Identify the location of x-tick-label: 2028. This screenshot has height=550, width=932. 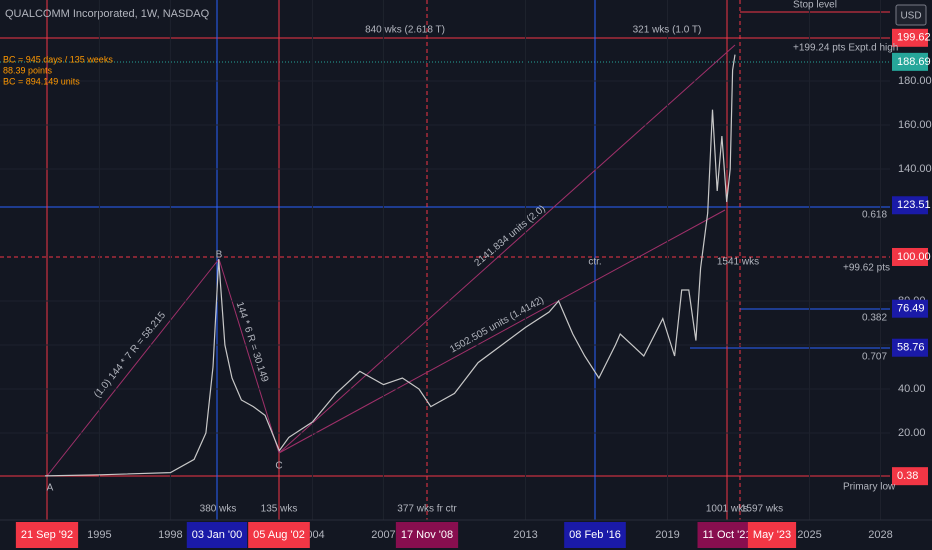
(880, 535).